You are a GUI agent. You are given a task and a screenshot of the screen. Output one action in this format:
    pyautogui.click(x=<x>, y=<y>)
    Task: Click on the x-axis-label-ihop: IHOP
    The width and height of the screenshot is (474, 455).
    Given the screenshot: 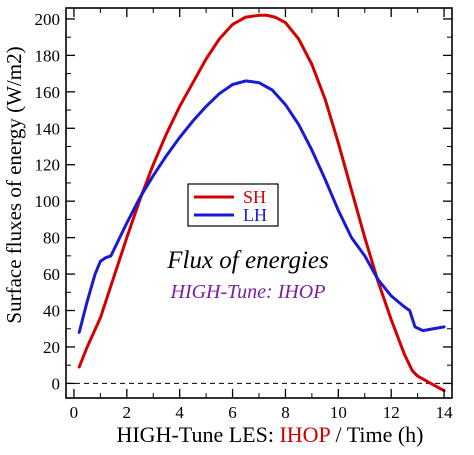 What is the action you would take?
    pyautogui.click(x=304, y=434)
    